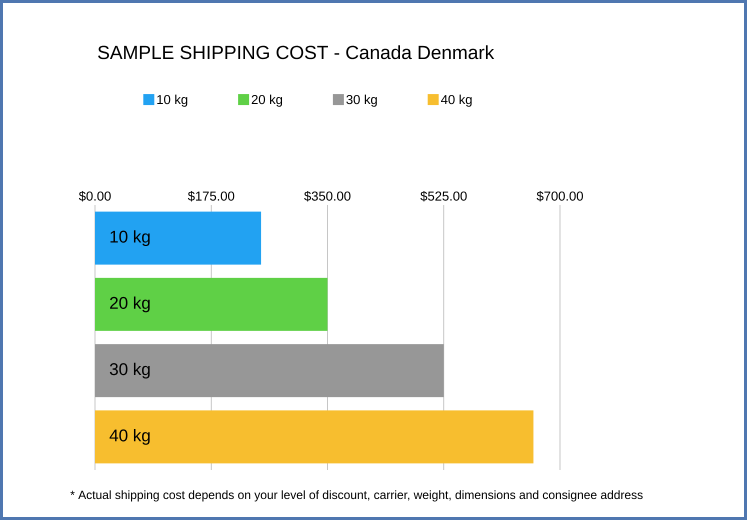 Image resolution: width=747 pixels, height=520 pixels. What do you see at coordinates (559, 196) in the screenshot?
I see `x-tick-label: $700.00` at bounding box center [559, 196].